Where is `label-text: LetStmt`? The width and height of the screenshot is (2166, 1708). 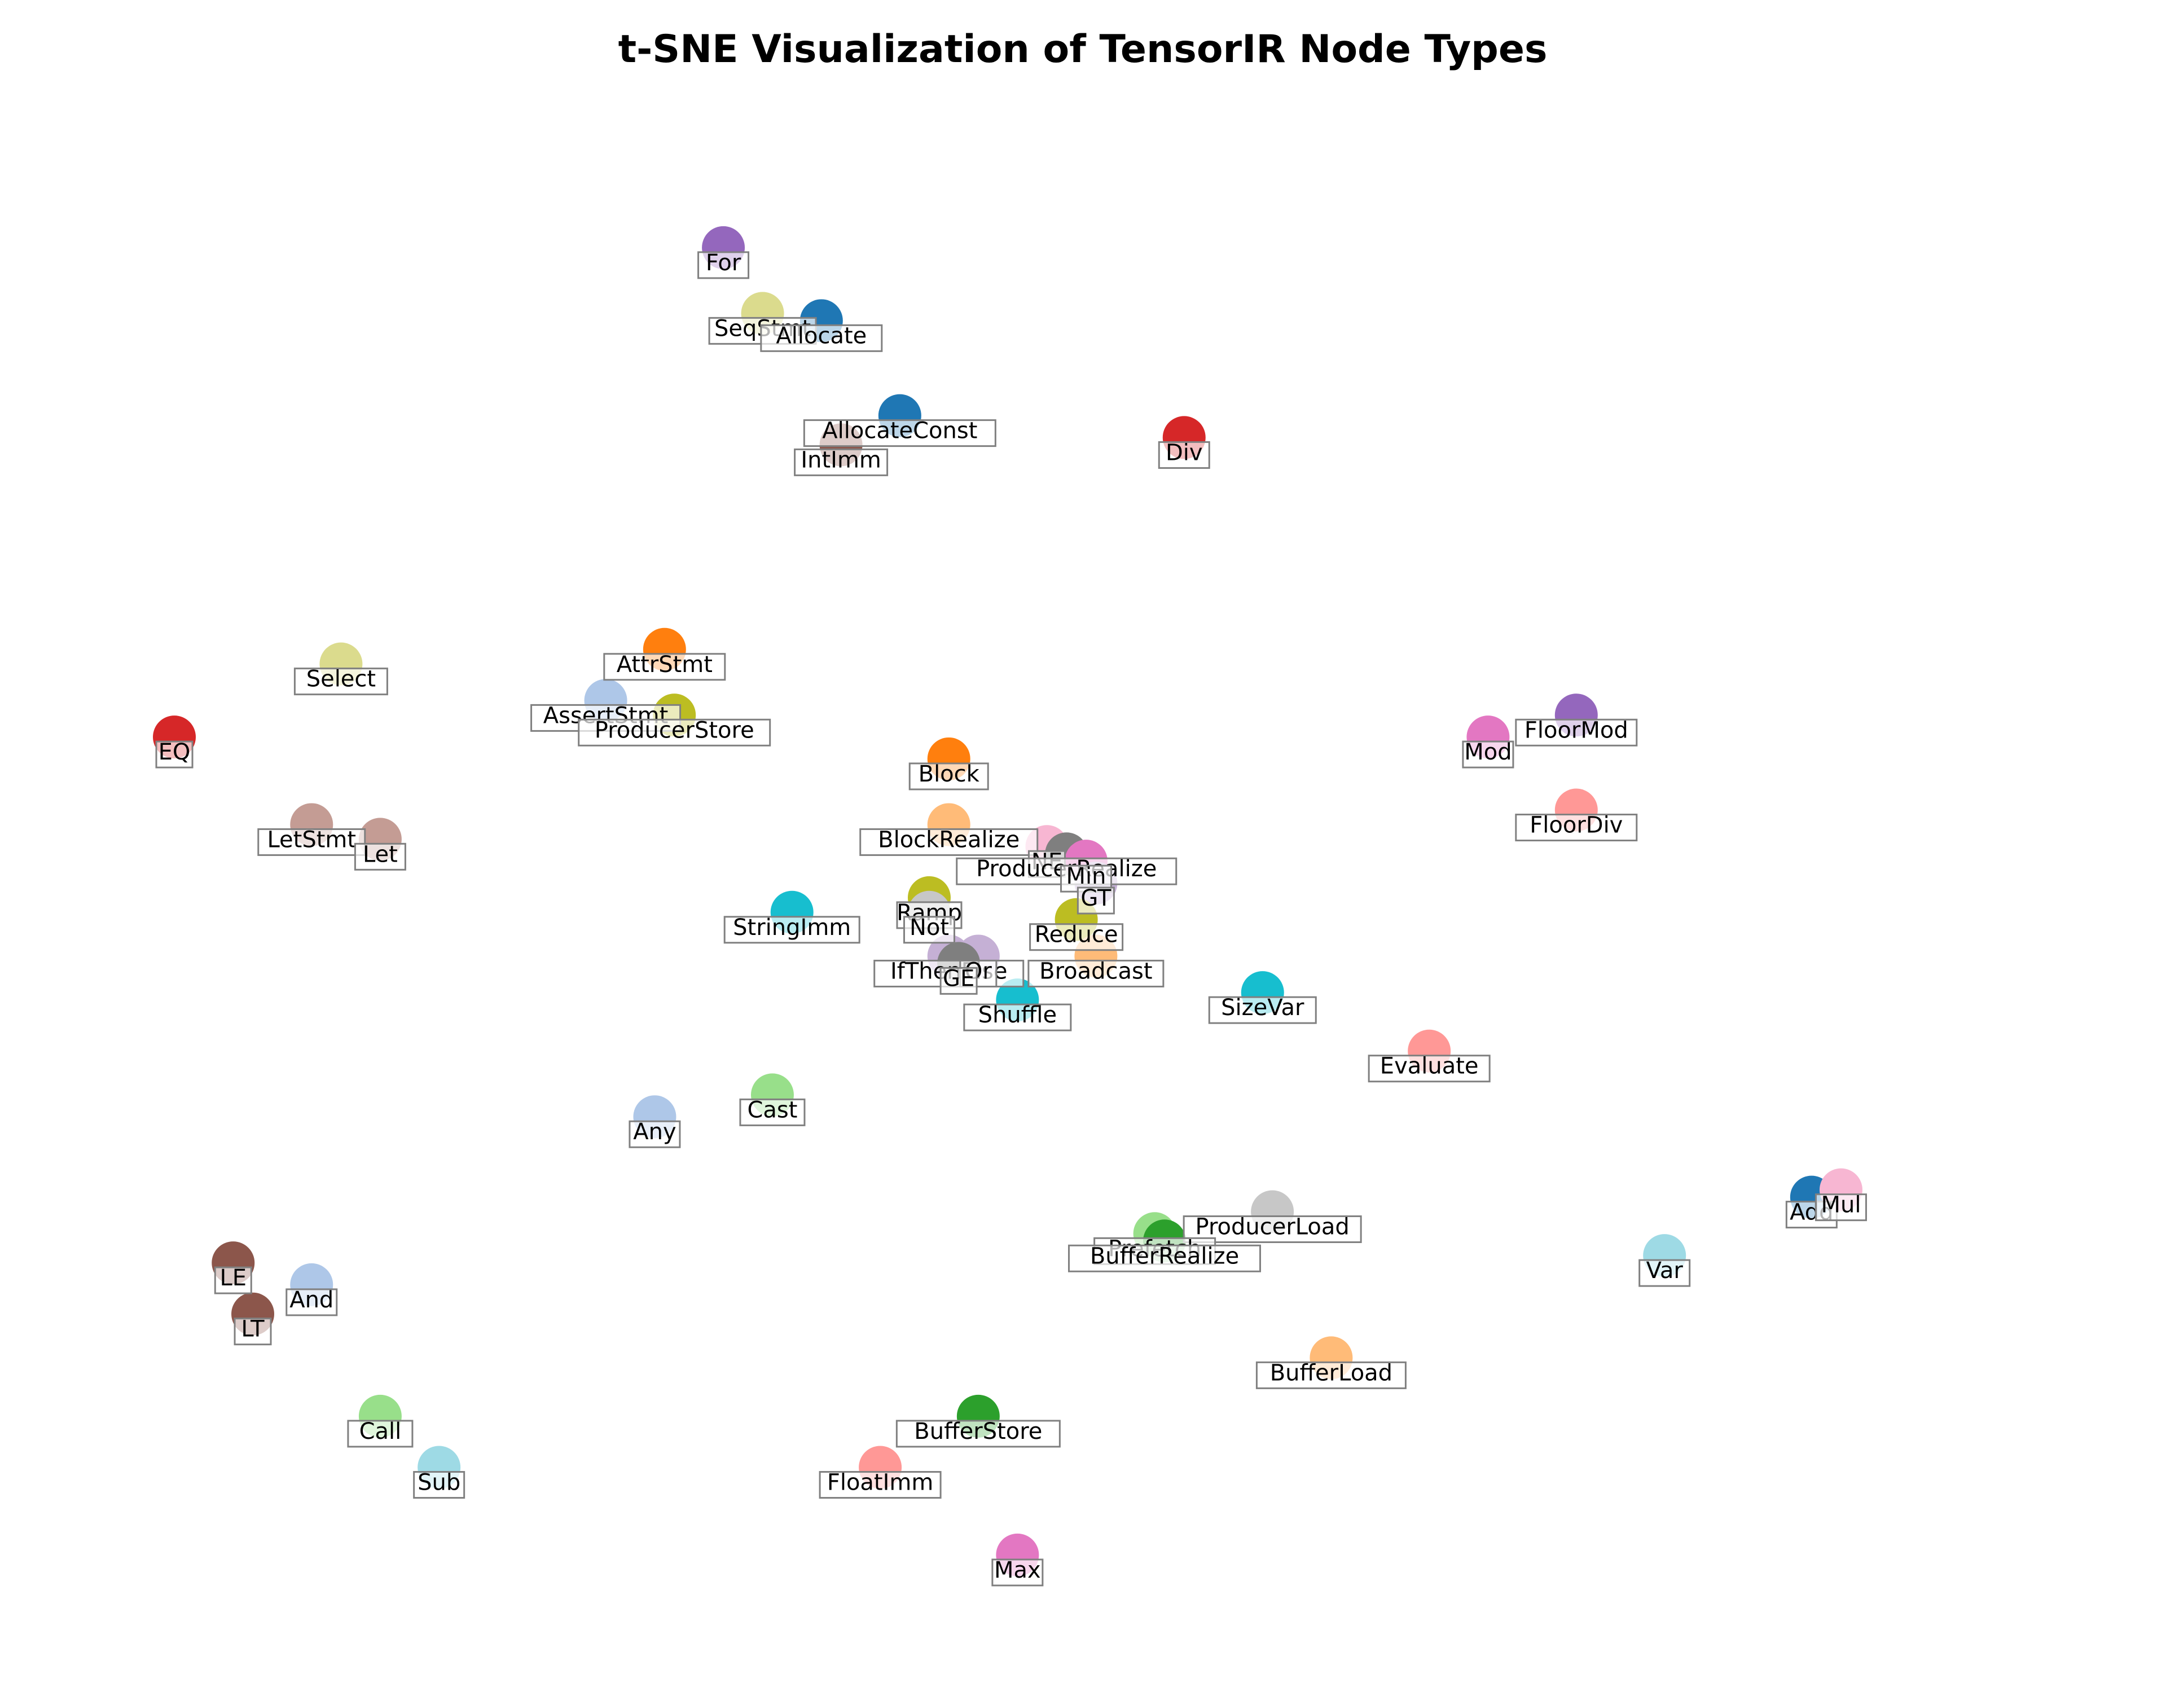
label-text: LetStmt is located at coordinates (311, 840).